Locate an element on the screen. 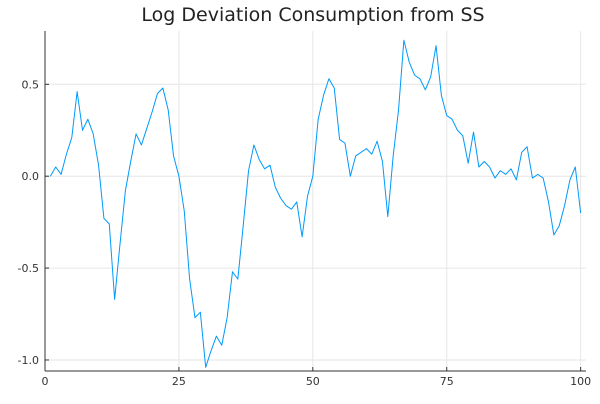  y-tick-label: -1.0 is located at coordinates (28, 360).